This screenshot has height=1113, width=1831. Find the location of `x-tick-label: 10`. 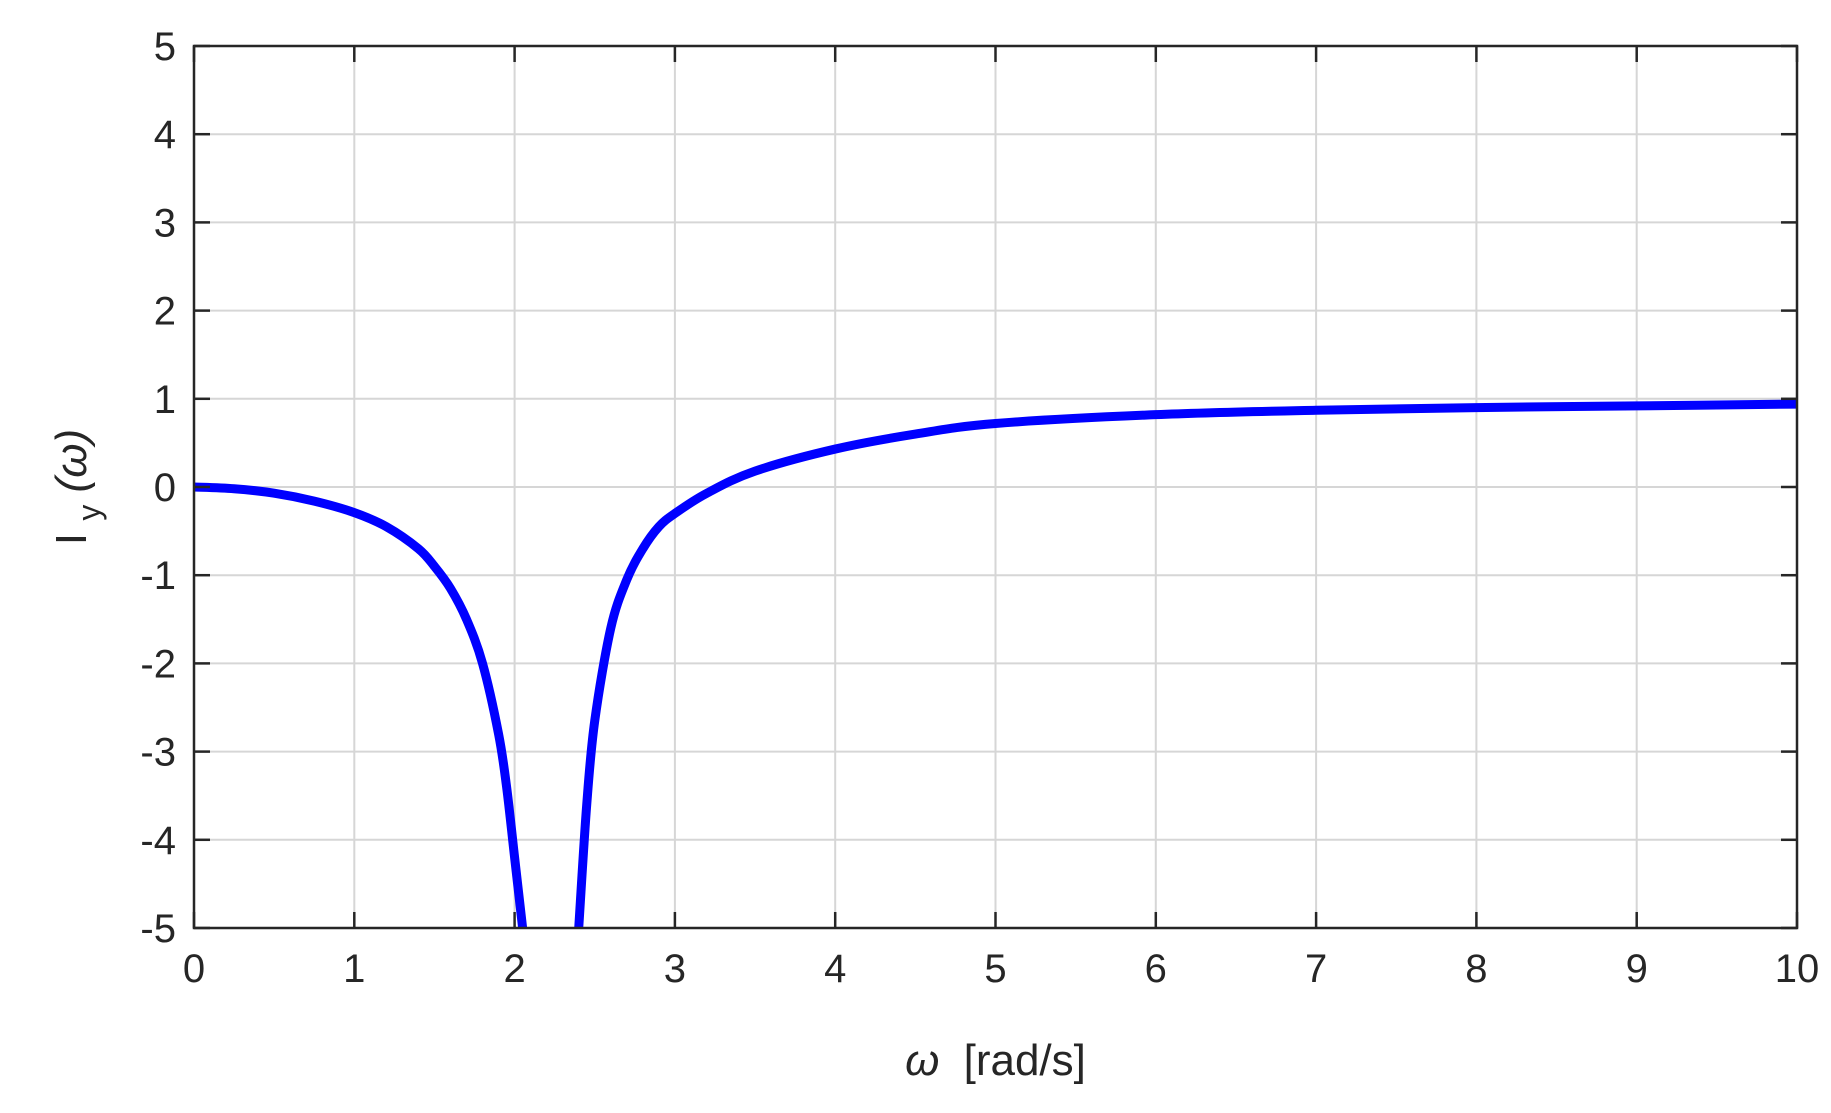

x-tick-label: 10 is located at coordinates (1797, 969).